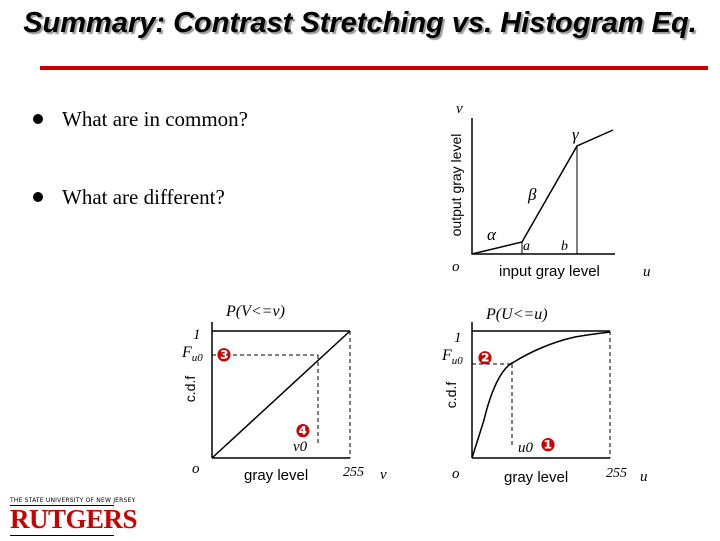 The image size is (720, 541). I want to click on cdf-u-fu0-label: Fu0, so click(452, 357).